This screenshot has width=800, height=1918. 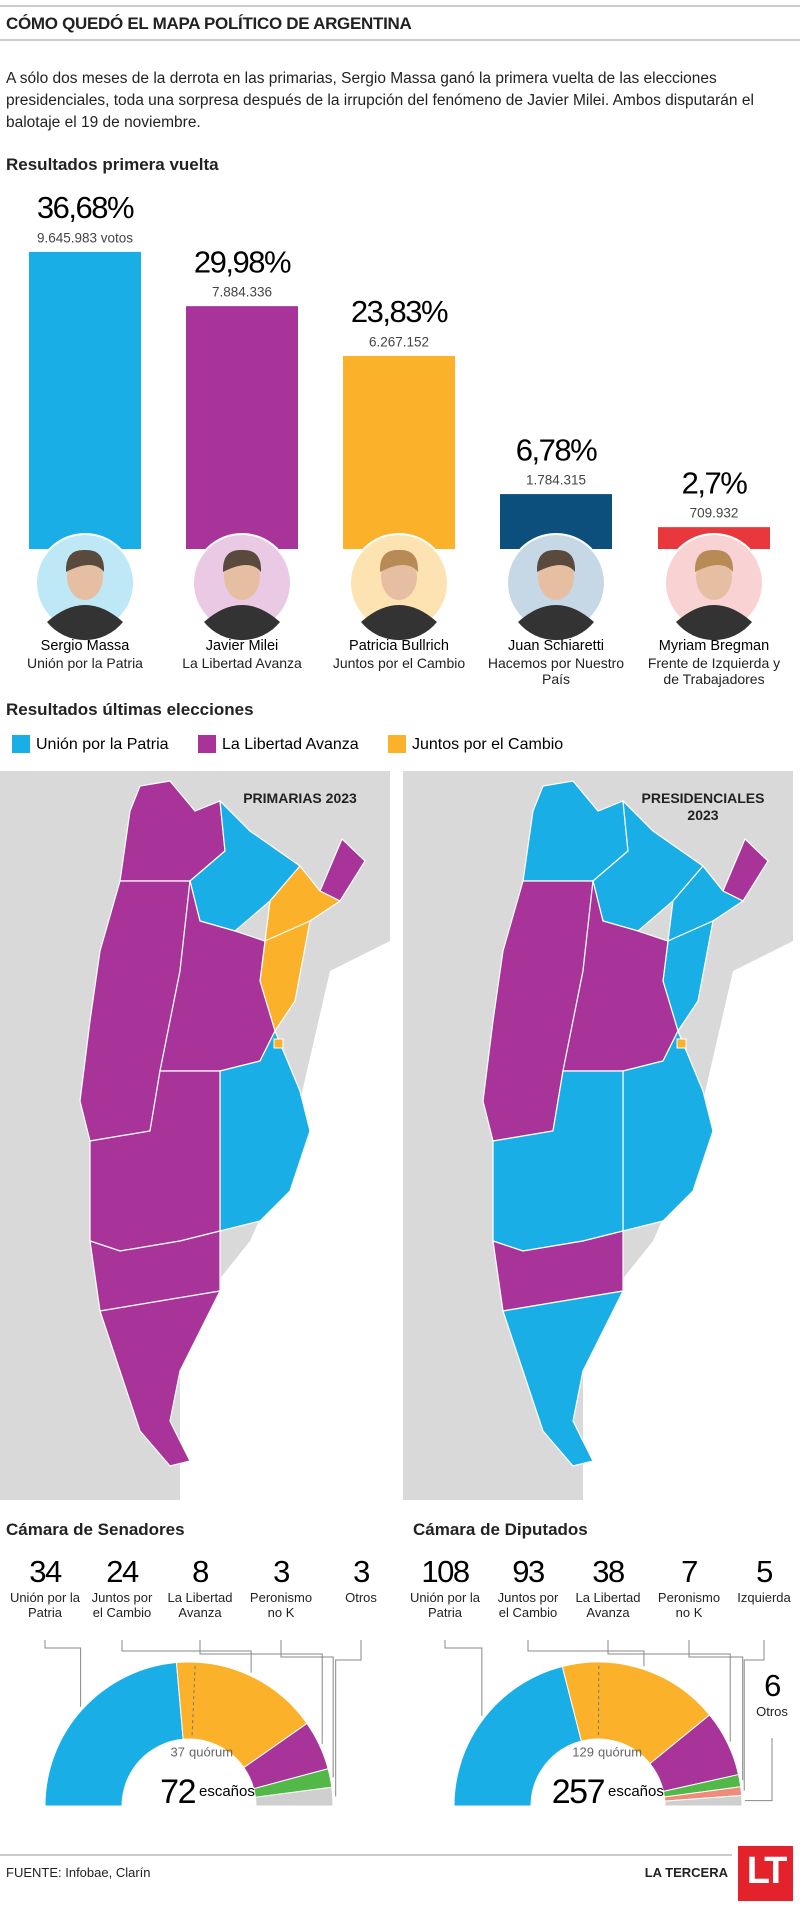 I want to click on votes-label: 7.884.336, so click(x=242, y=292).